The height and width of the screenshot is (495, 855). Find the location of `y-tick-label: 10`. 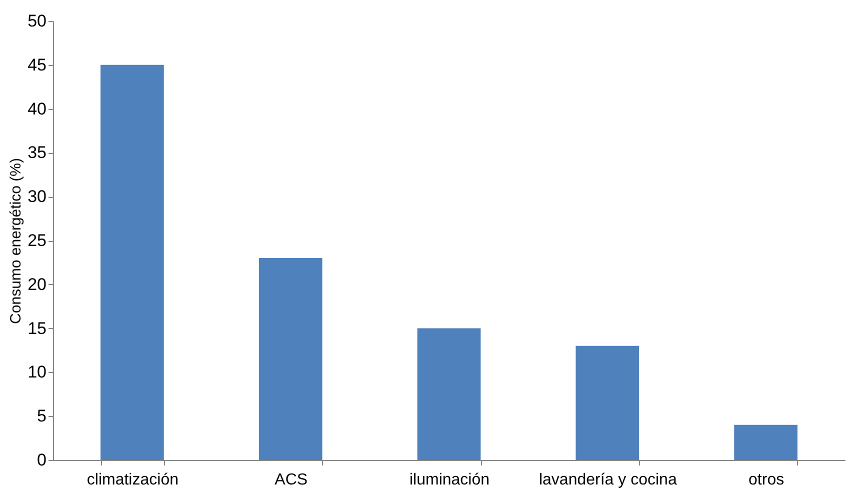

y-tick-label: 10 is located at coordinates (37, 372).